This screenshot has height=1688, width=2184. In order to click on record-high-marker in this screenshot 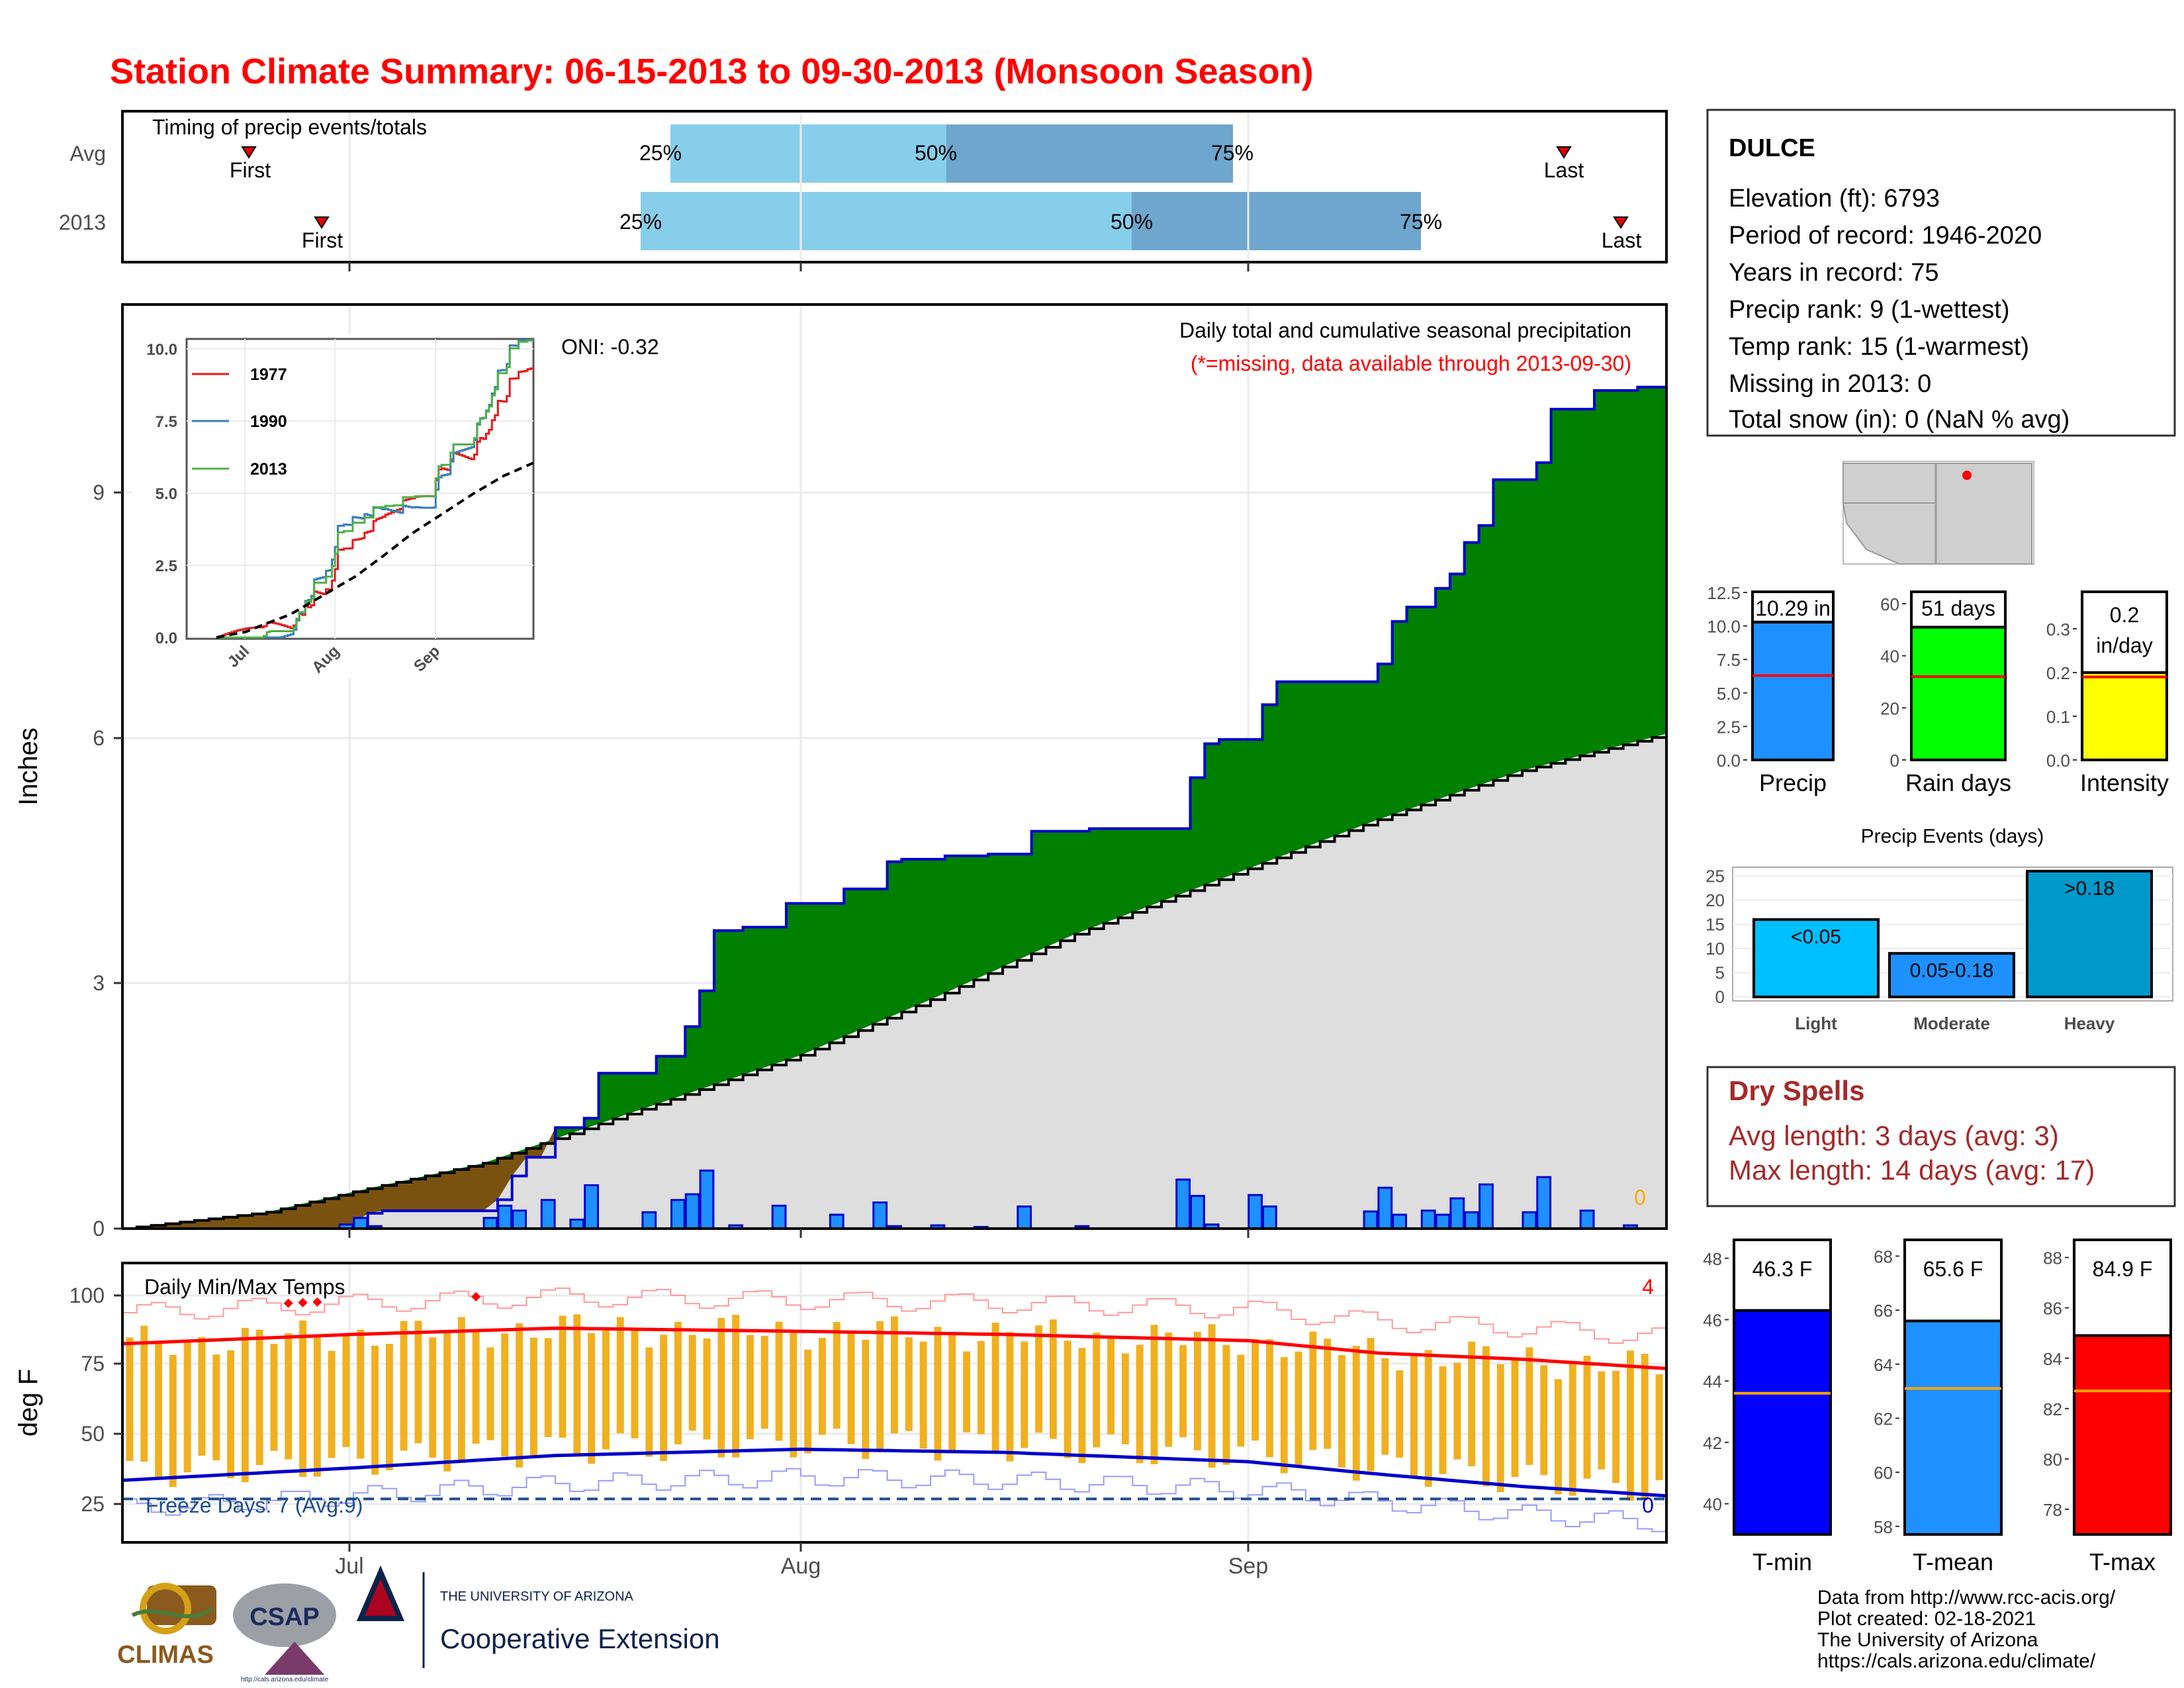, I will do `click(476, 1296)`.